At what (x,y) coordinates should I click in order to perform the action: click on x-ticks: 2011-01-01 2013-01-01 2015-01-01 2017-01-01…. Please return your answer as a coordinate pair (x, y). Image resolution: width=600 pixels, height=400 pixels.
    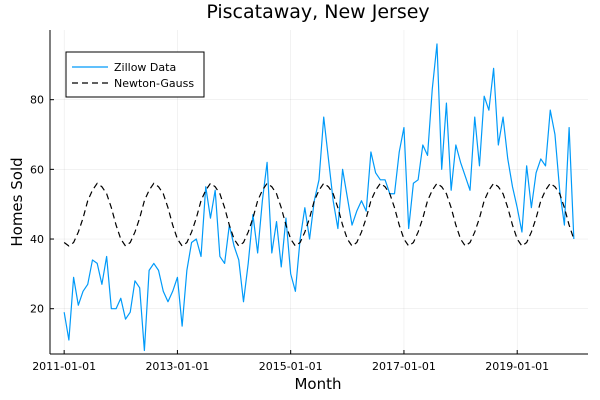
    Looking at the image, I should click on (290, 361).